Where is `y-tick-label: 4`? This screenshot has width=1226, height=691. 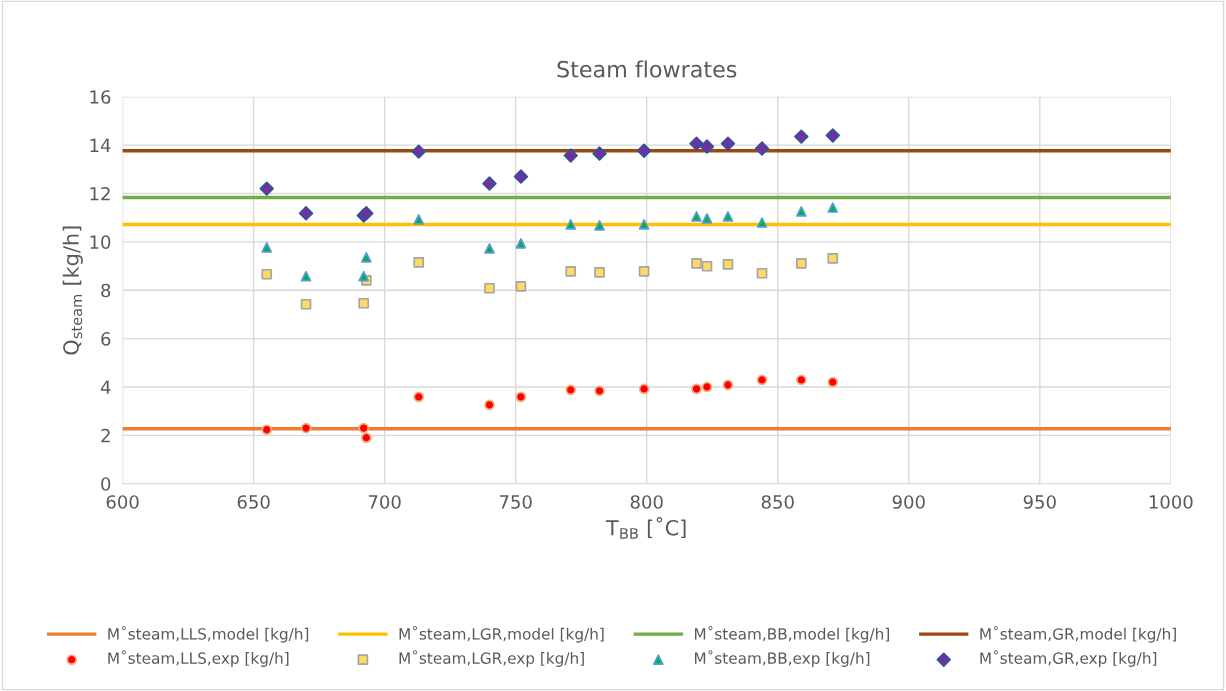
y-tick-label: 4 is located at coordinates (105, 387).